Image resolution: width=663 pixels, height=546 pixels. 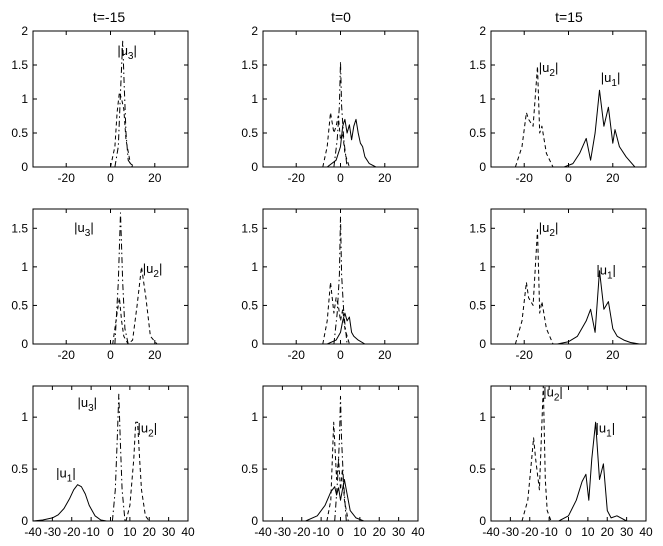 I want to click on panel-r1-c1: -20 0 20 0 0.5 1 1.5 2 |u3|, so click(x=100, y=104).